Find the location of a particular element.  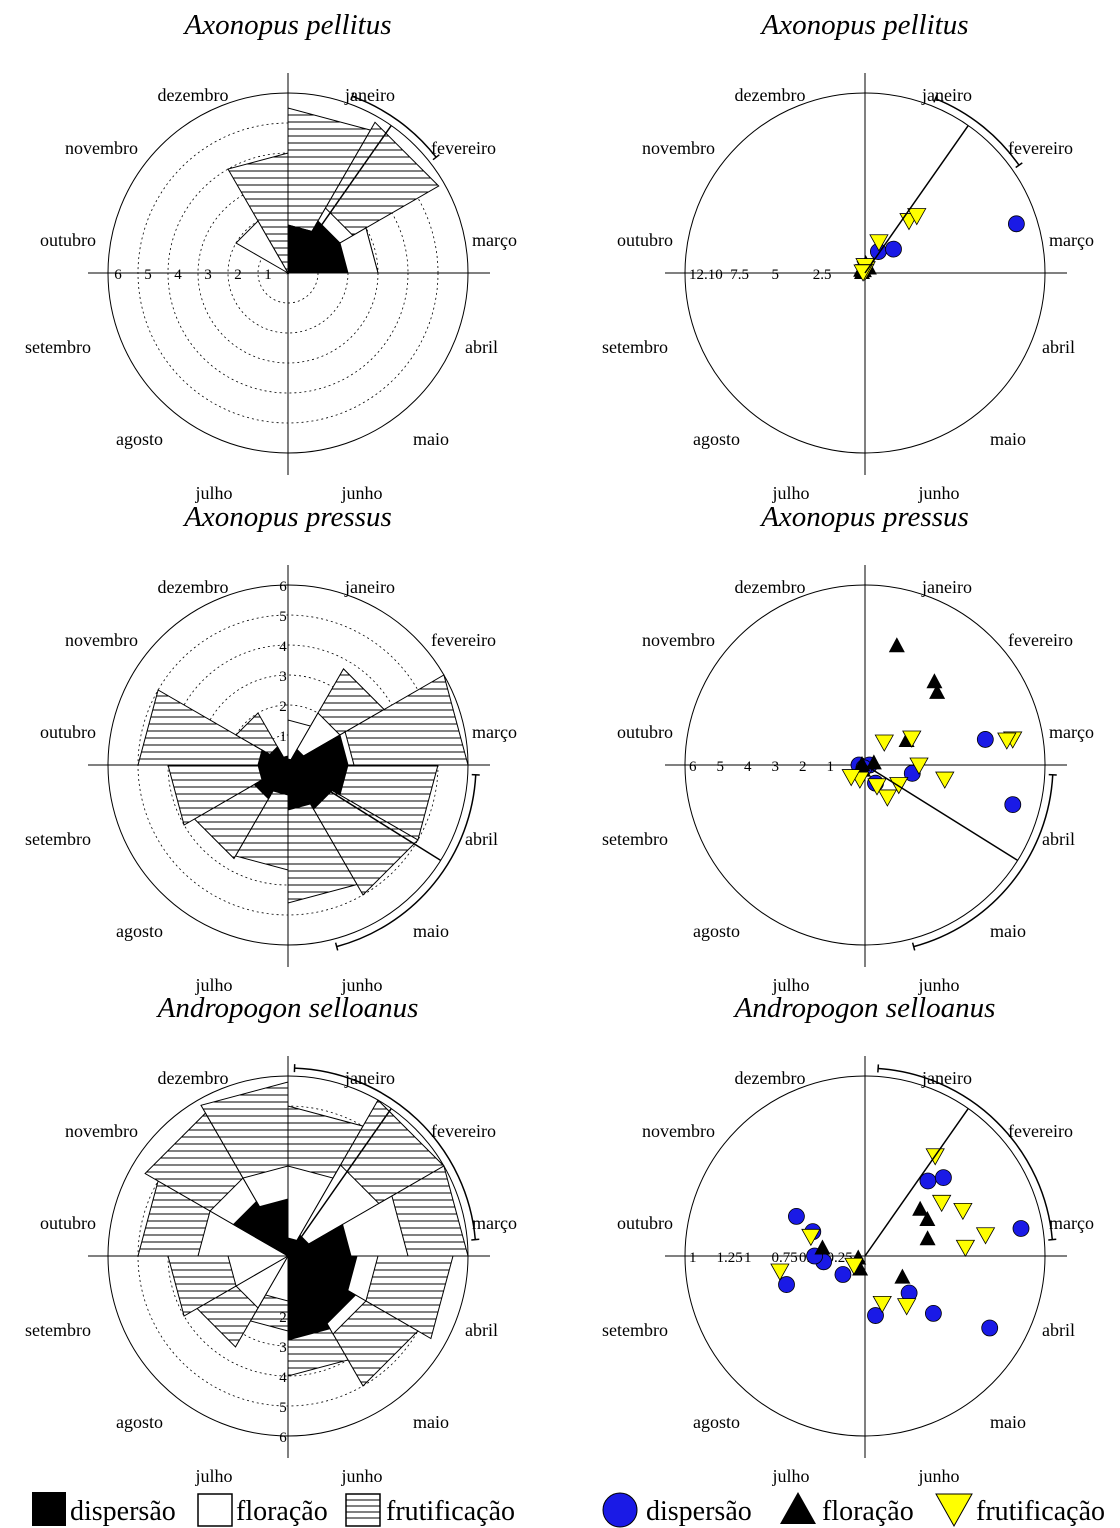

legend-floracao-label: floração is located at coordinates (282, 1511).